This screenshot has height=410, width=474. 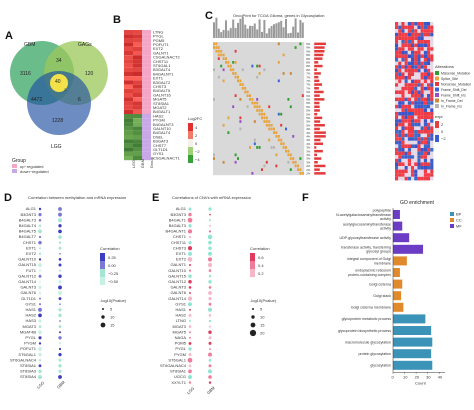 I want to click on heatmap-b-gene-label: B4GALT5, so click(x=162, y=90).